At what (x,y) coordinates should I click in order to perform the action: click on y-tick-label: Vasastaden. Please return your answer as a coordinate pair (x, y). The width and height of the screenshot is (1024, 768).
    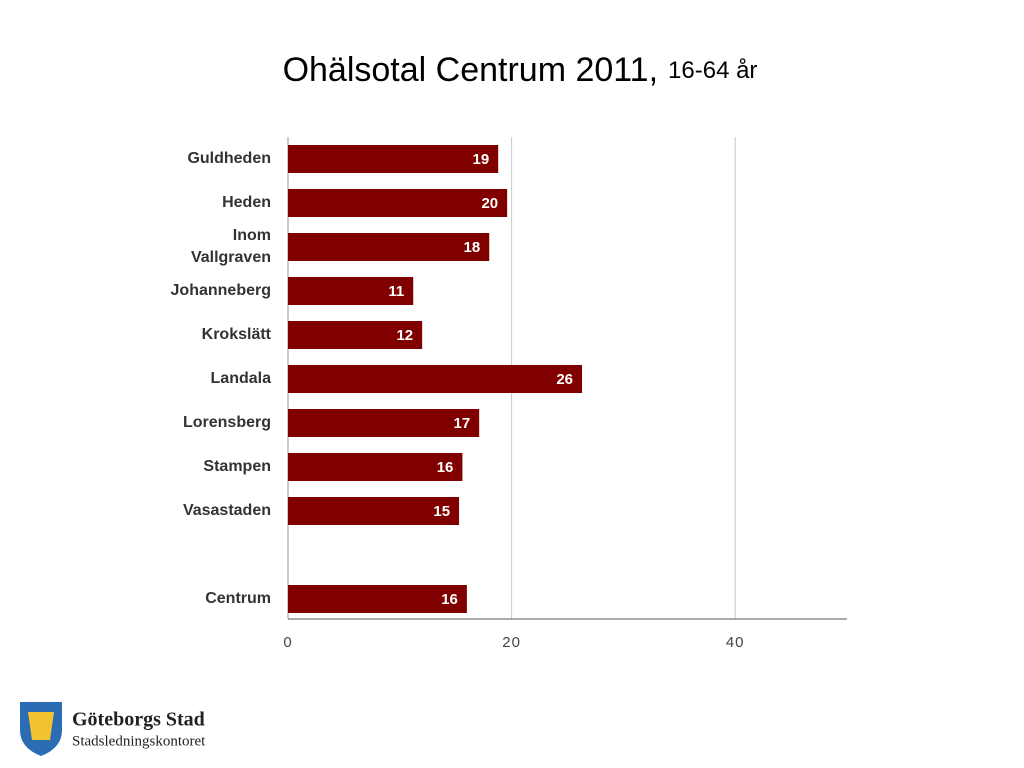
    Looking at the image, I should click on (226, 510).